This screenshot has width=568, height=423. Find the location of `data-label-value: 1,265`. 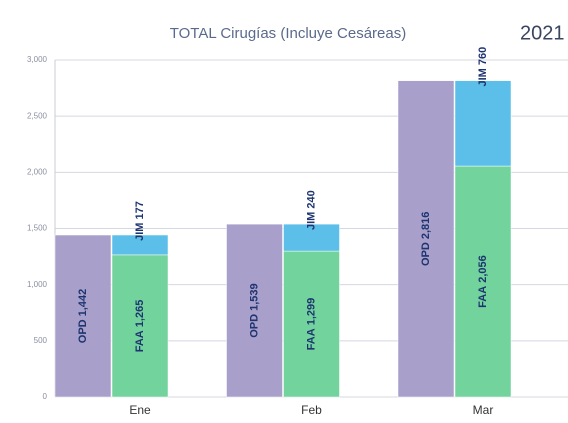

data-label-value: 1,265 is located at coordinates (140, 315).